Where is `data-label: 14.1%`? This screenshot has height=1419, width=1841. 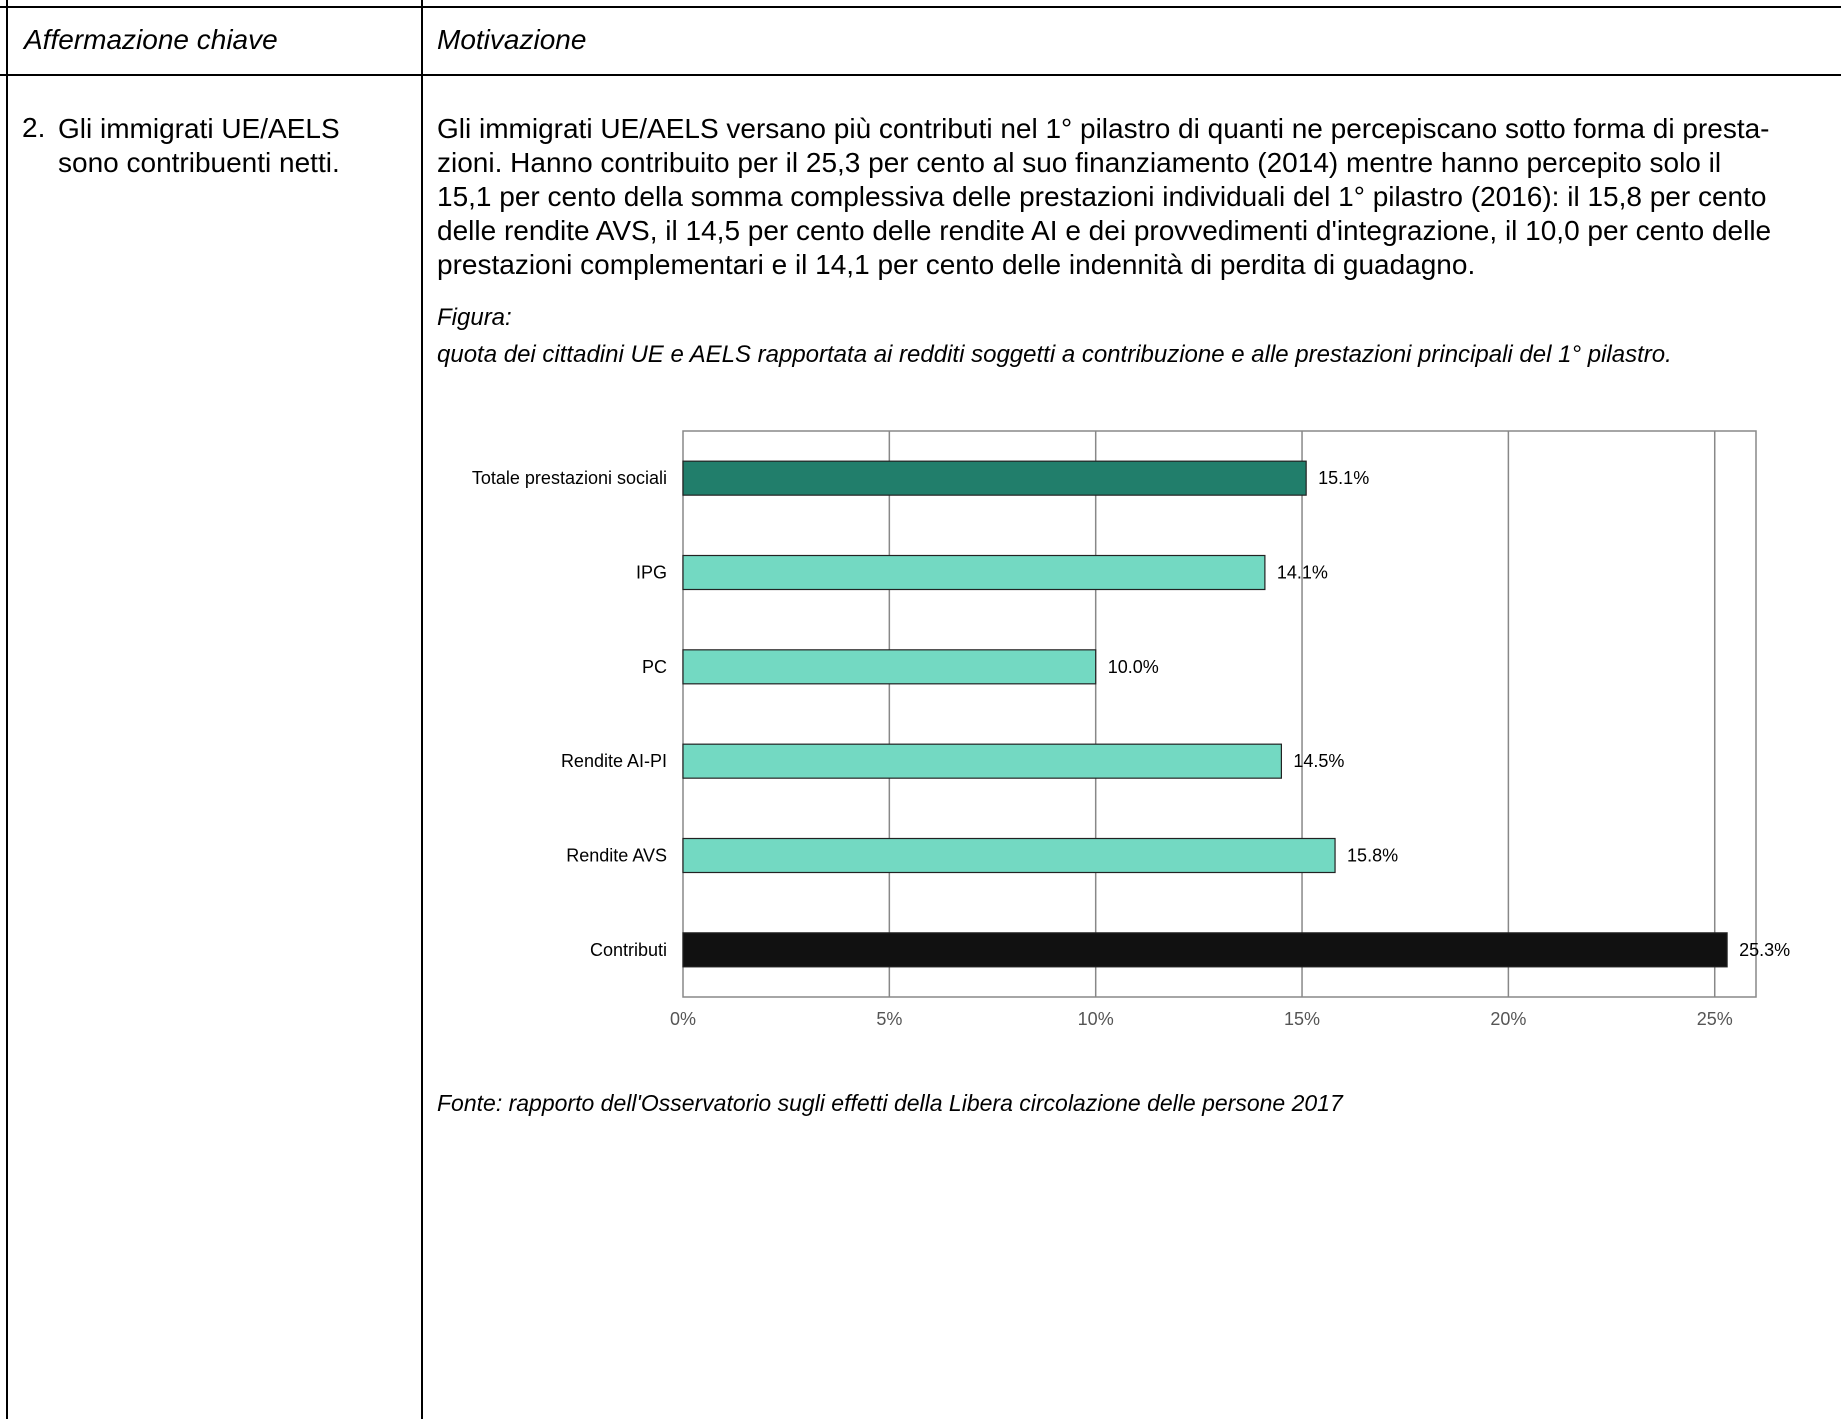 data-label: 14.1% is located at coordinates (1302, 573).